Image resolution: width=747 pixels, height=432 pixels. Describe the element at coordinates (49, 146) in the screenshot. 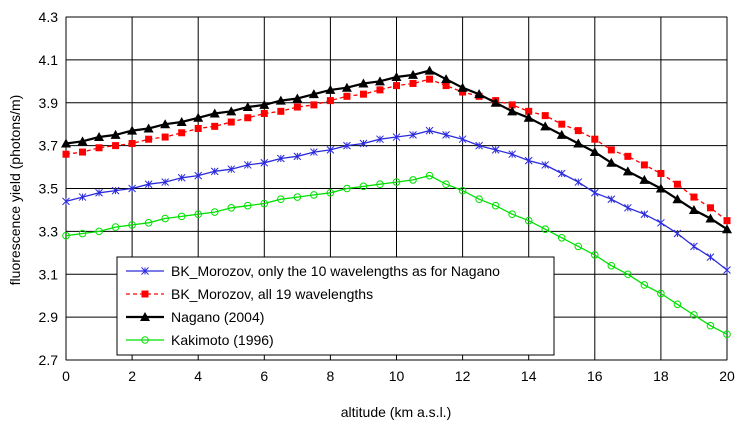

I see `y-tick-label: 3.7` at that location.